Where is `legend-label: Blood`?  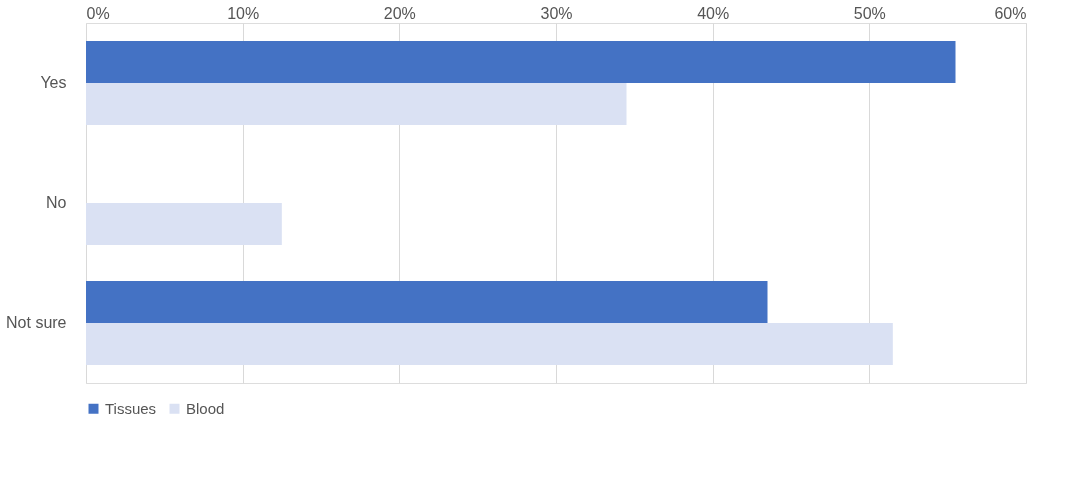 legend-label: Blood is located at coordinates (205, 408).